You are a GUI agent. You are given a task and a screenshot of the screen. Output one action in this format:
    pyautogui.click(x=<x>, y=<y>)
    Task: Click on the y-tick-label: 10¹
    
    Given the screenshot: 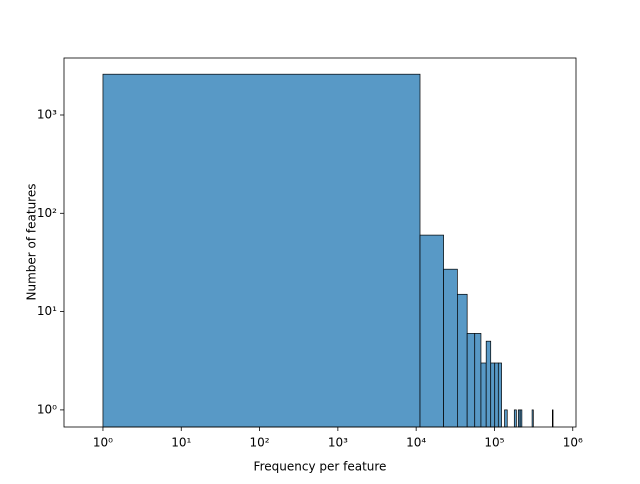 What is the action you would take?
    pyautogui.click(x=47, y=311)
    